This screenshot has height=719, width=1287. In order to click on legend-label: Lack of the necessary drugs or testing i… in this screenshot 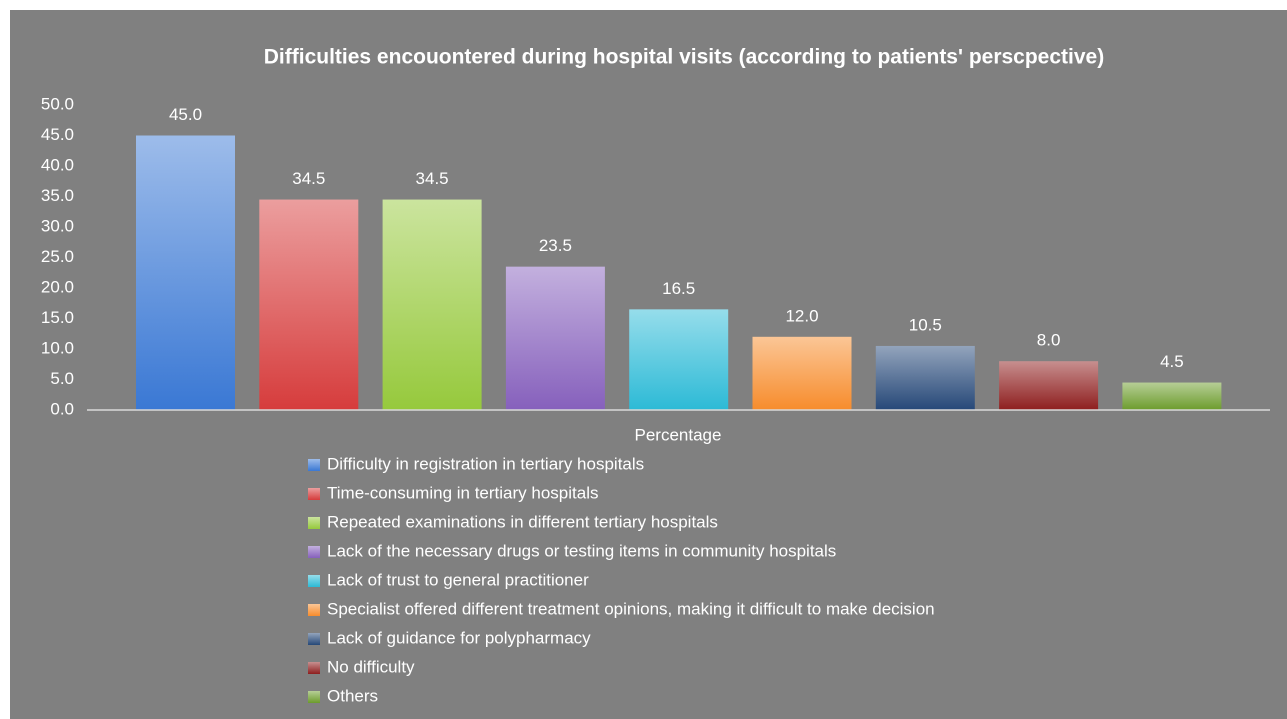, I will do `click(581, 550)`.